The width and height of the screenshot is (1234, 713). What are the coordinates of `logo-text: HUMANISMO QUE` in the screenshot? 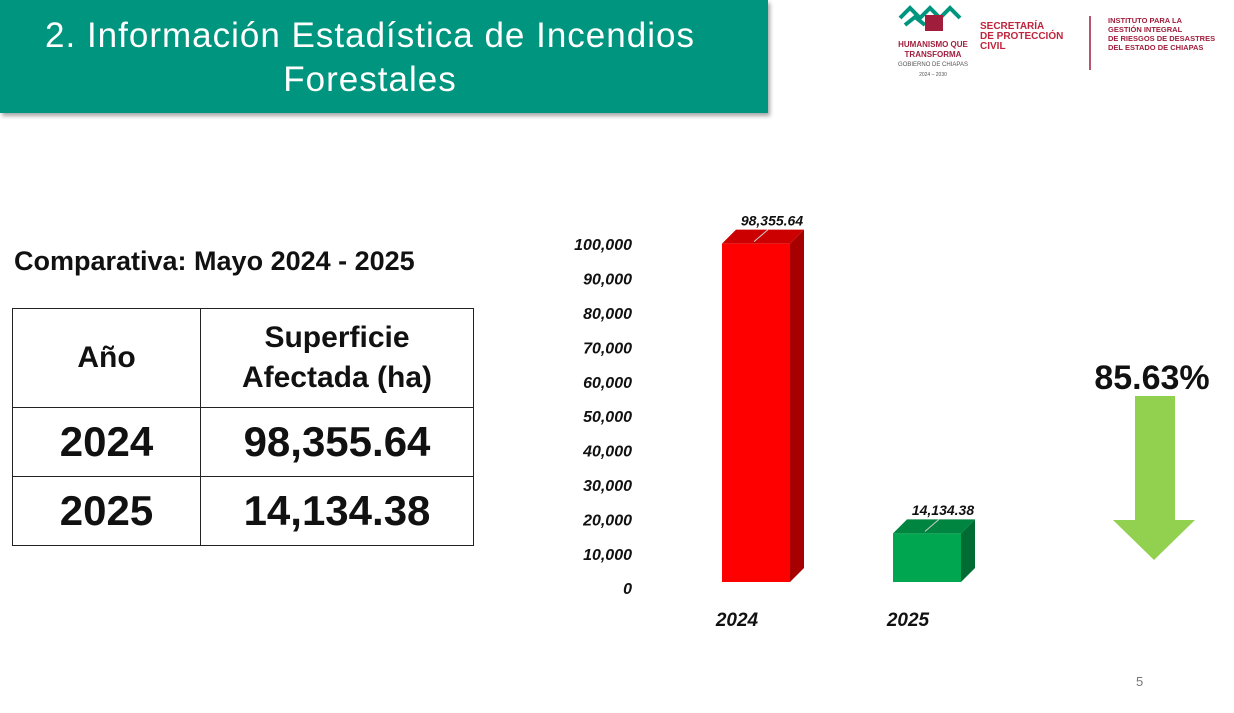 It's located at (933, 44).